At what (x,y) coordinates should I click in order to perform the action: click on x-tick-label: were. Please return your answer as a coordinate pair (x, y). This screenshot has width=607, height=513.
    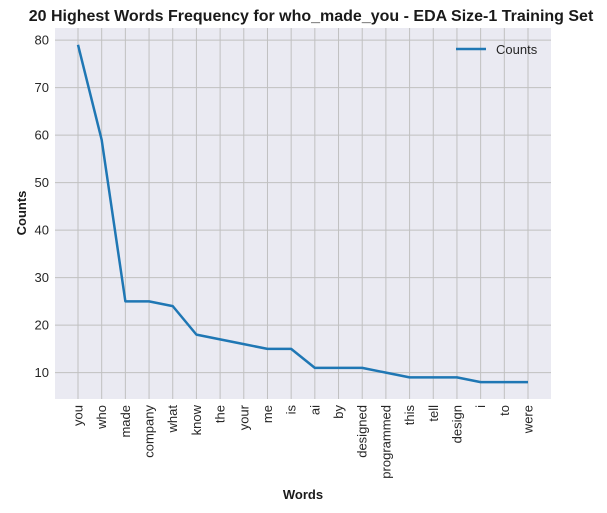
    Looking at the image, I should click on (528, 419).